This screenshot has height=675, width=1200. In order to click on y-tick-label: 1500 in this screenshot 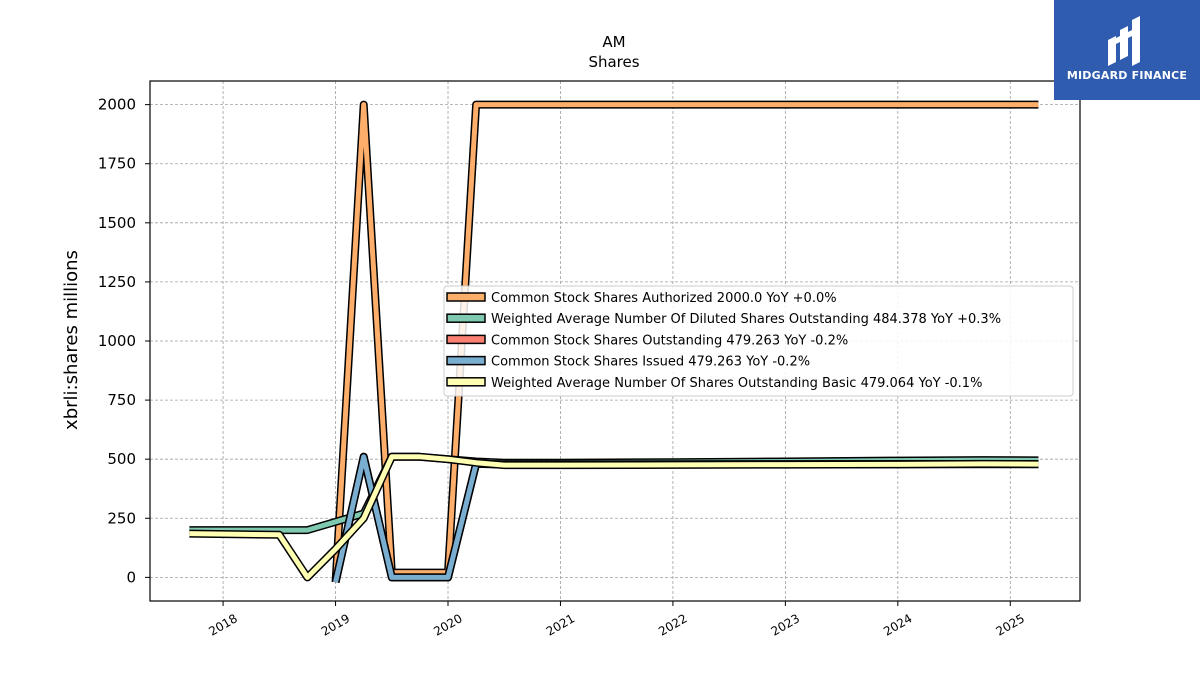, I will do `click(117, 223)`.